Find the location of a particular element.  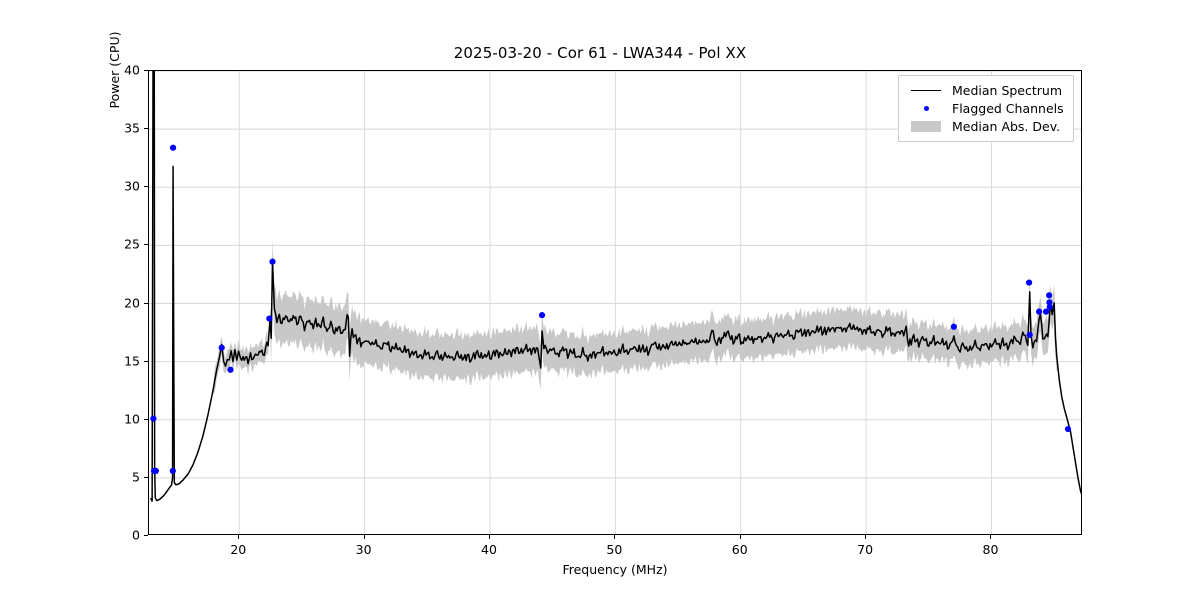

legend-label: Flagged Channels is located at coordinates (1008, 108).